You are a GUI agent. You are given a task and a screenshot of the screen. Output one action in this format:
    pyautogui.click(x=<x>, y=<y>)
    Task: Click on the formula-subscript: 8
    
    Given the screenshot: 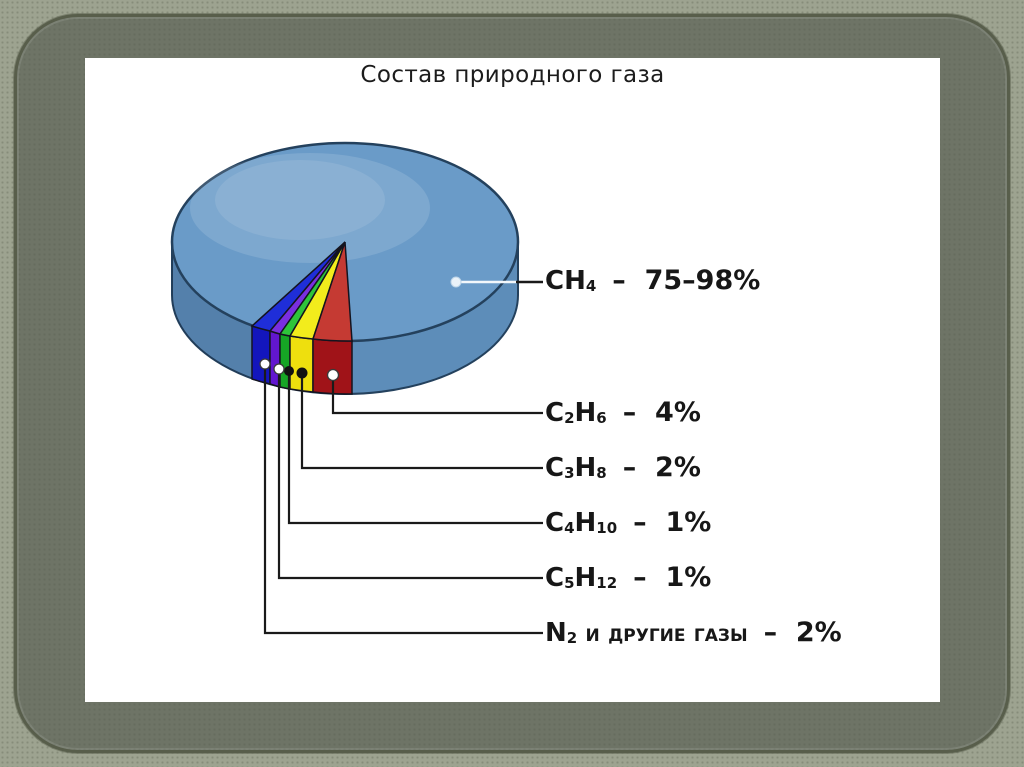 What is the action you would take?
    pyautogui.click(x=601, y=473)
    